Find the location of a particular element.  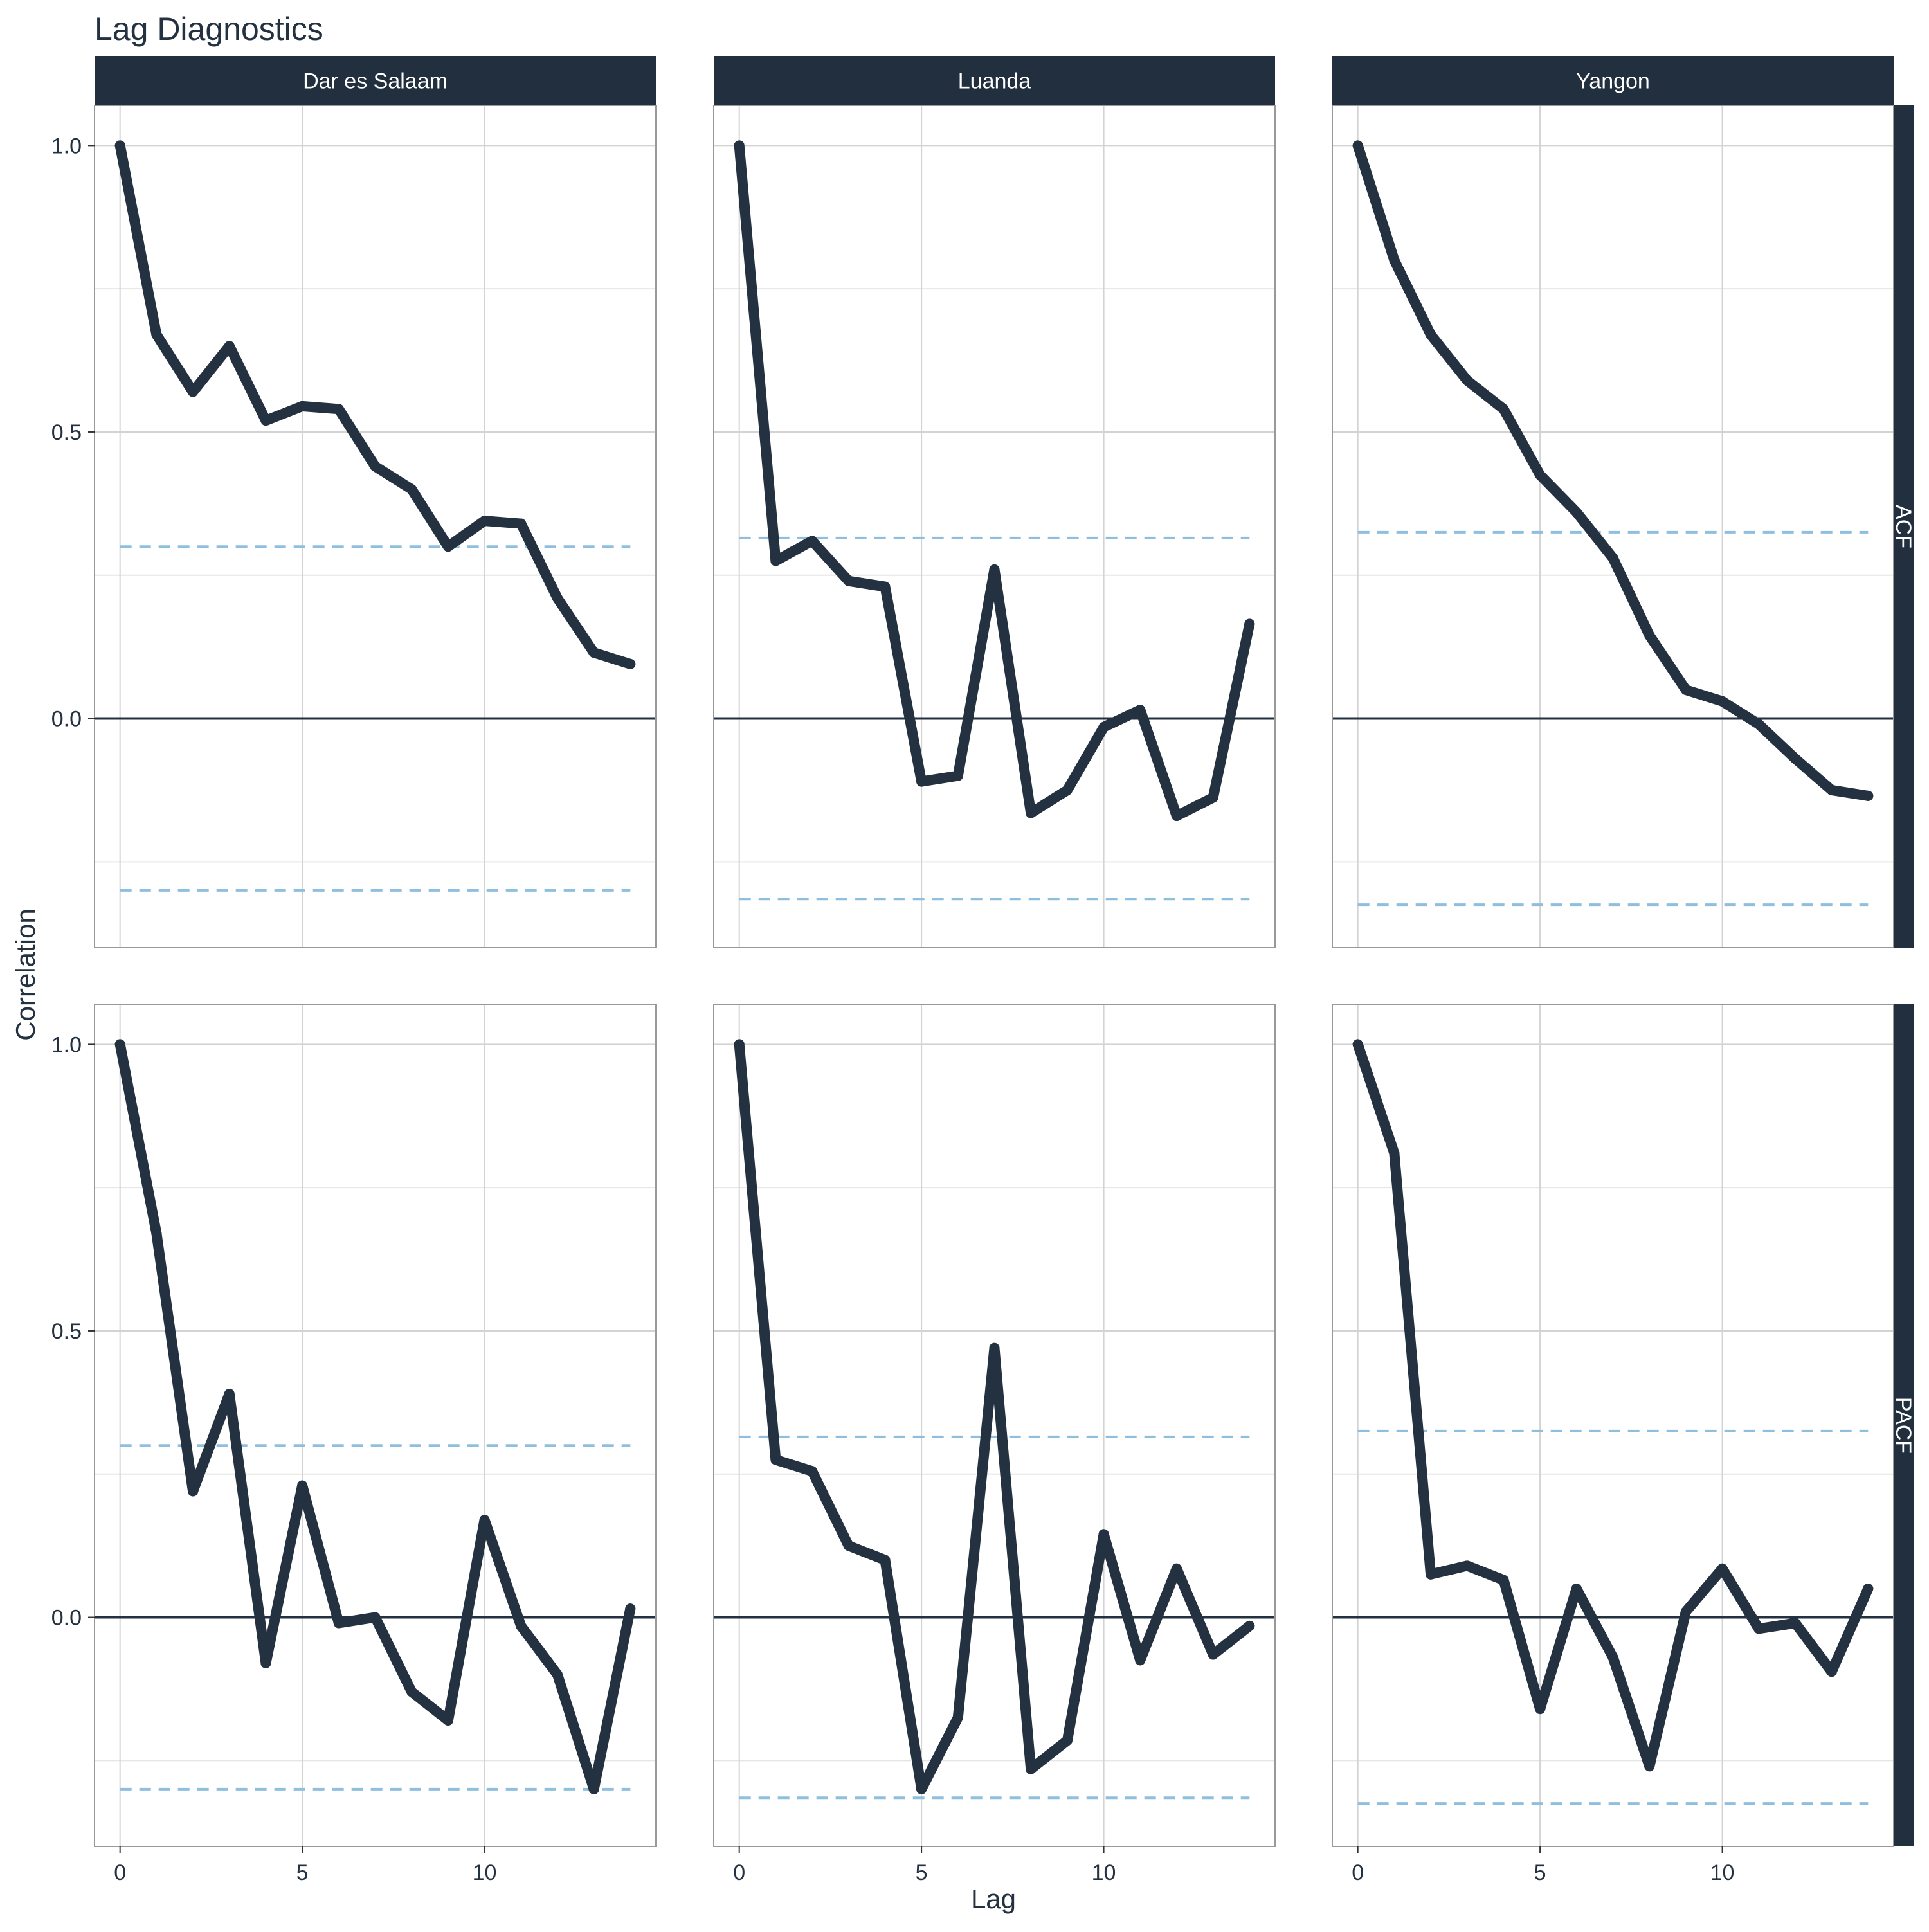

facet-strip-label: Luanda is located at coordinates (994, 81).